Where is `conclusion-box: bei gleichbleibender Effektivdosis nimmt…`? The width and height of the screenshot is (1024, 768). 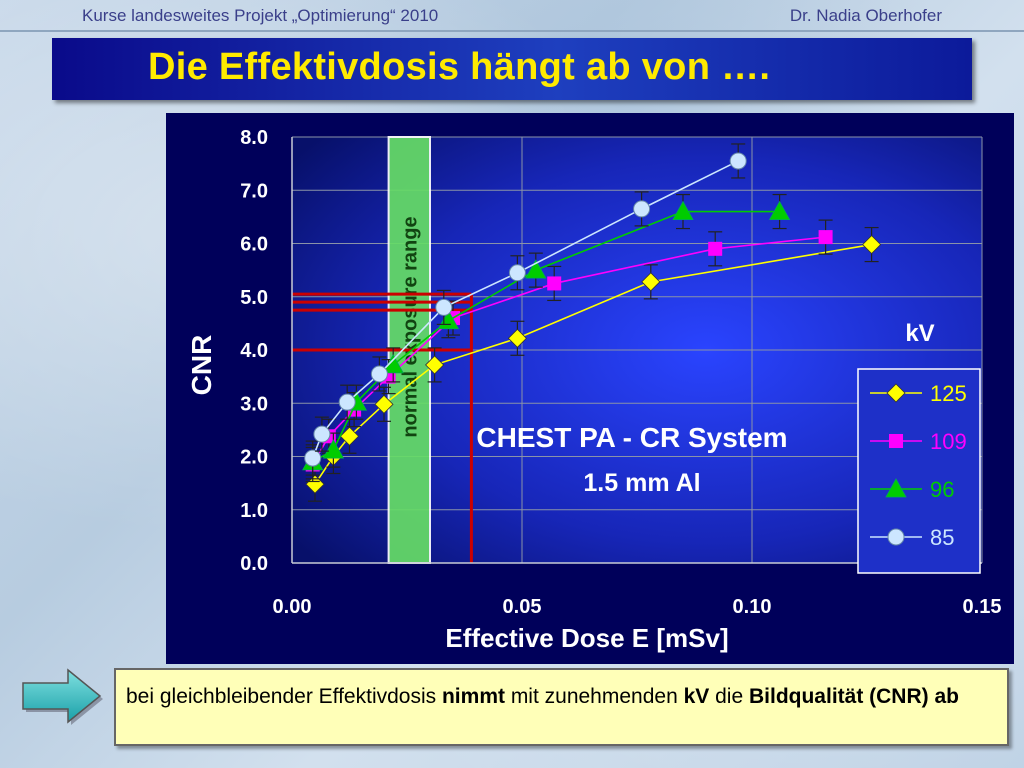 conclusion-box: bei gleichbleibender Effektivdosis nimmt… is located at coordinates (561, 707).